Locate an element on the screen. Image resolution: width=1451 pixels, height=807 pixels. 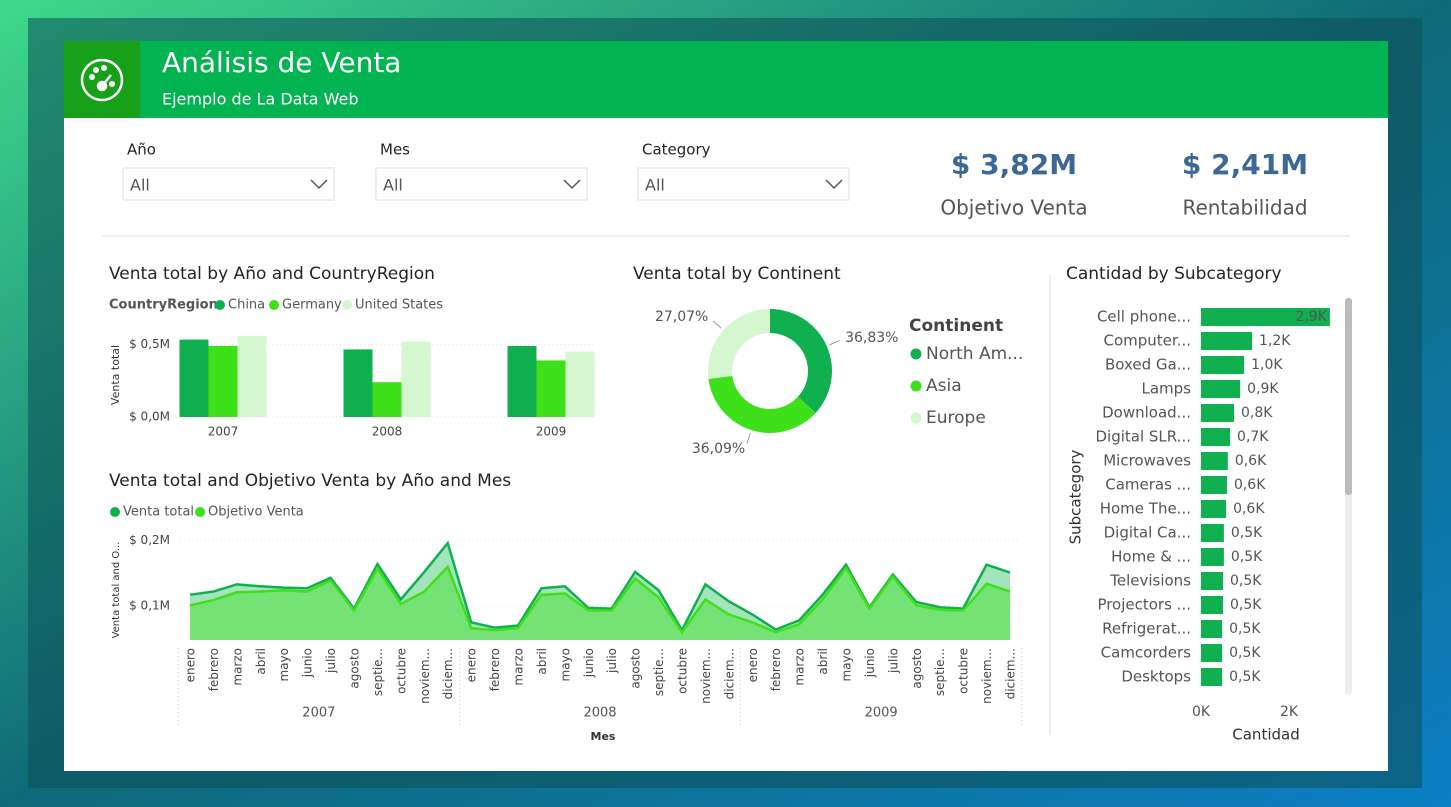
data-label: 2,9K is located at coordinates (1311, 317).